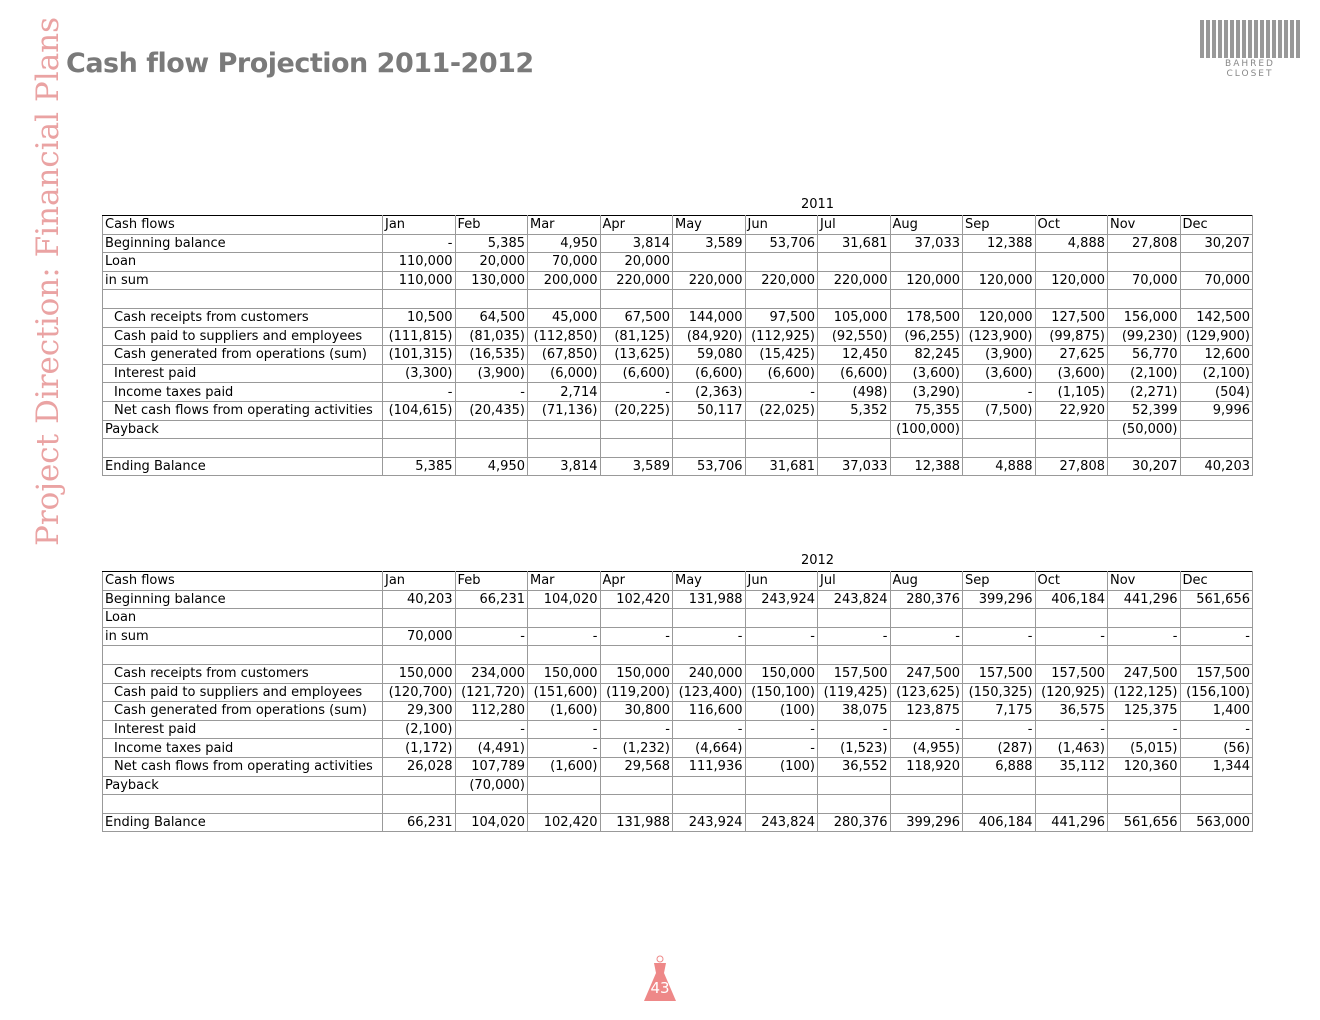 This screenshot has height=1020, width=1320. What do you see at coordinates (854, 243) in the screenshot?
I see `cell: 31,681` at bounding box center [854, 243].